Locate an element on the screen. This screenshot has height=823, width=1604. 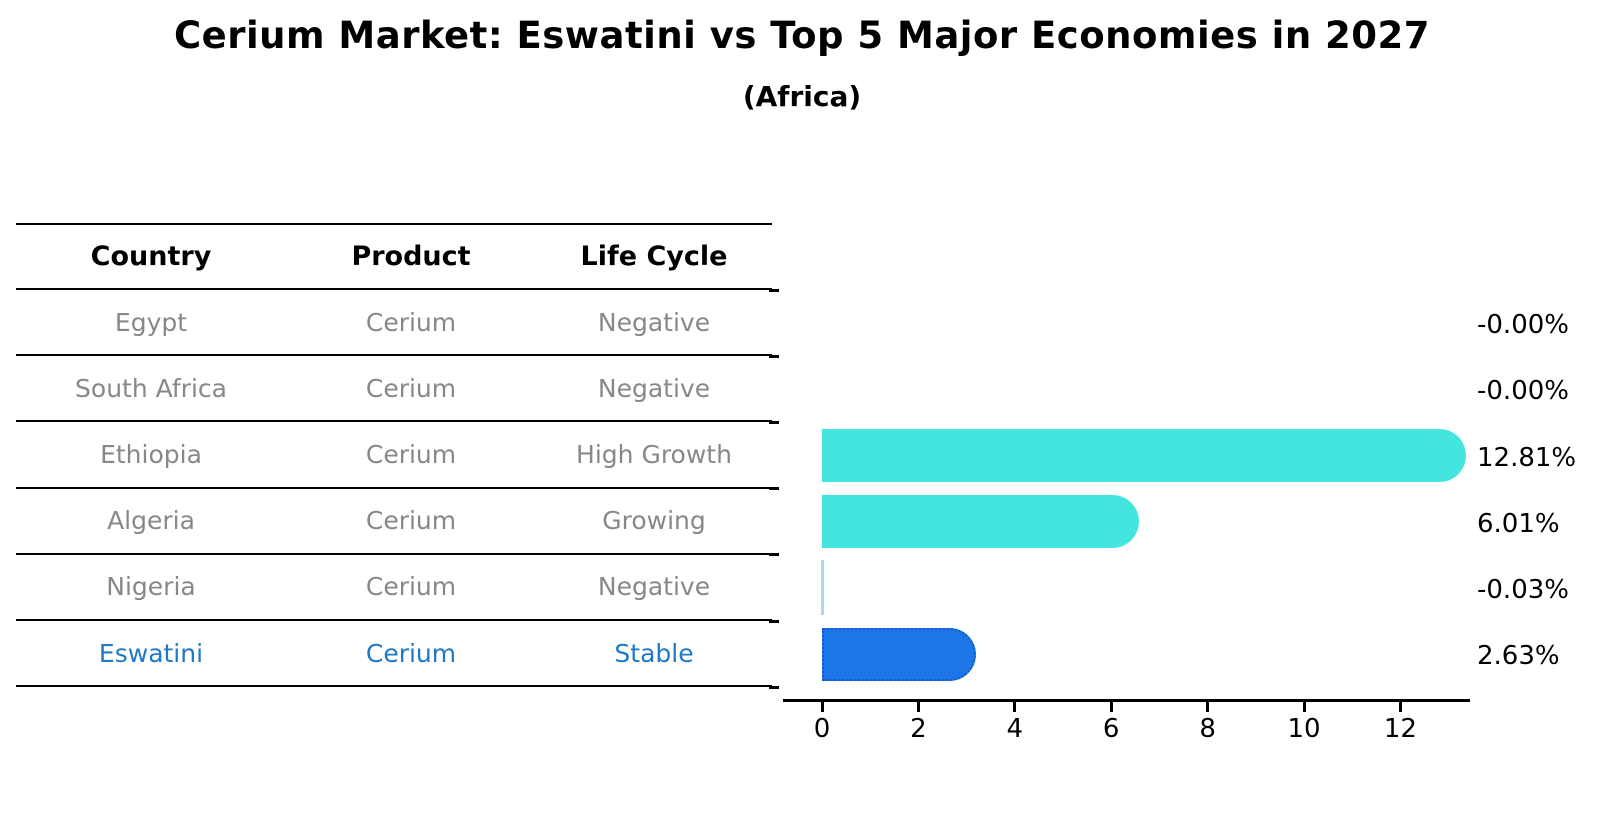
x-tick-label: 0 is located at coordinates (822, 729).